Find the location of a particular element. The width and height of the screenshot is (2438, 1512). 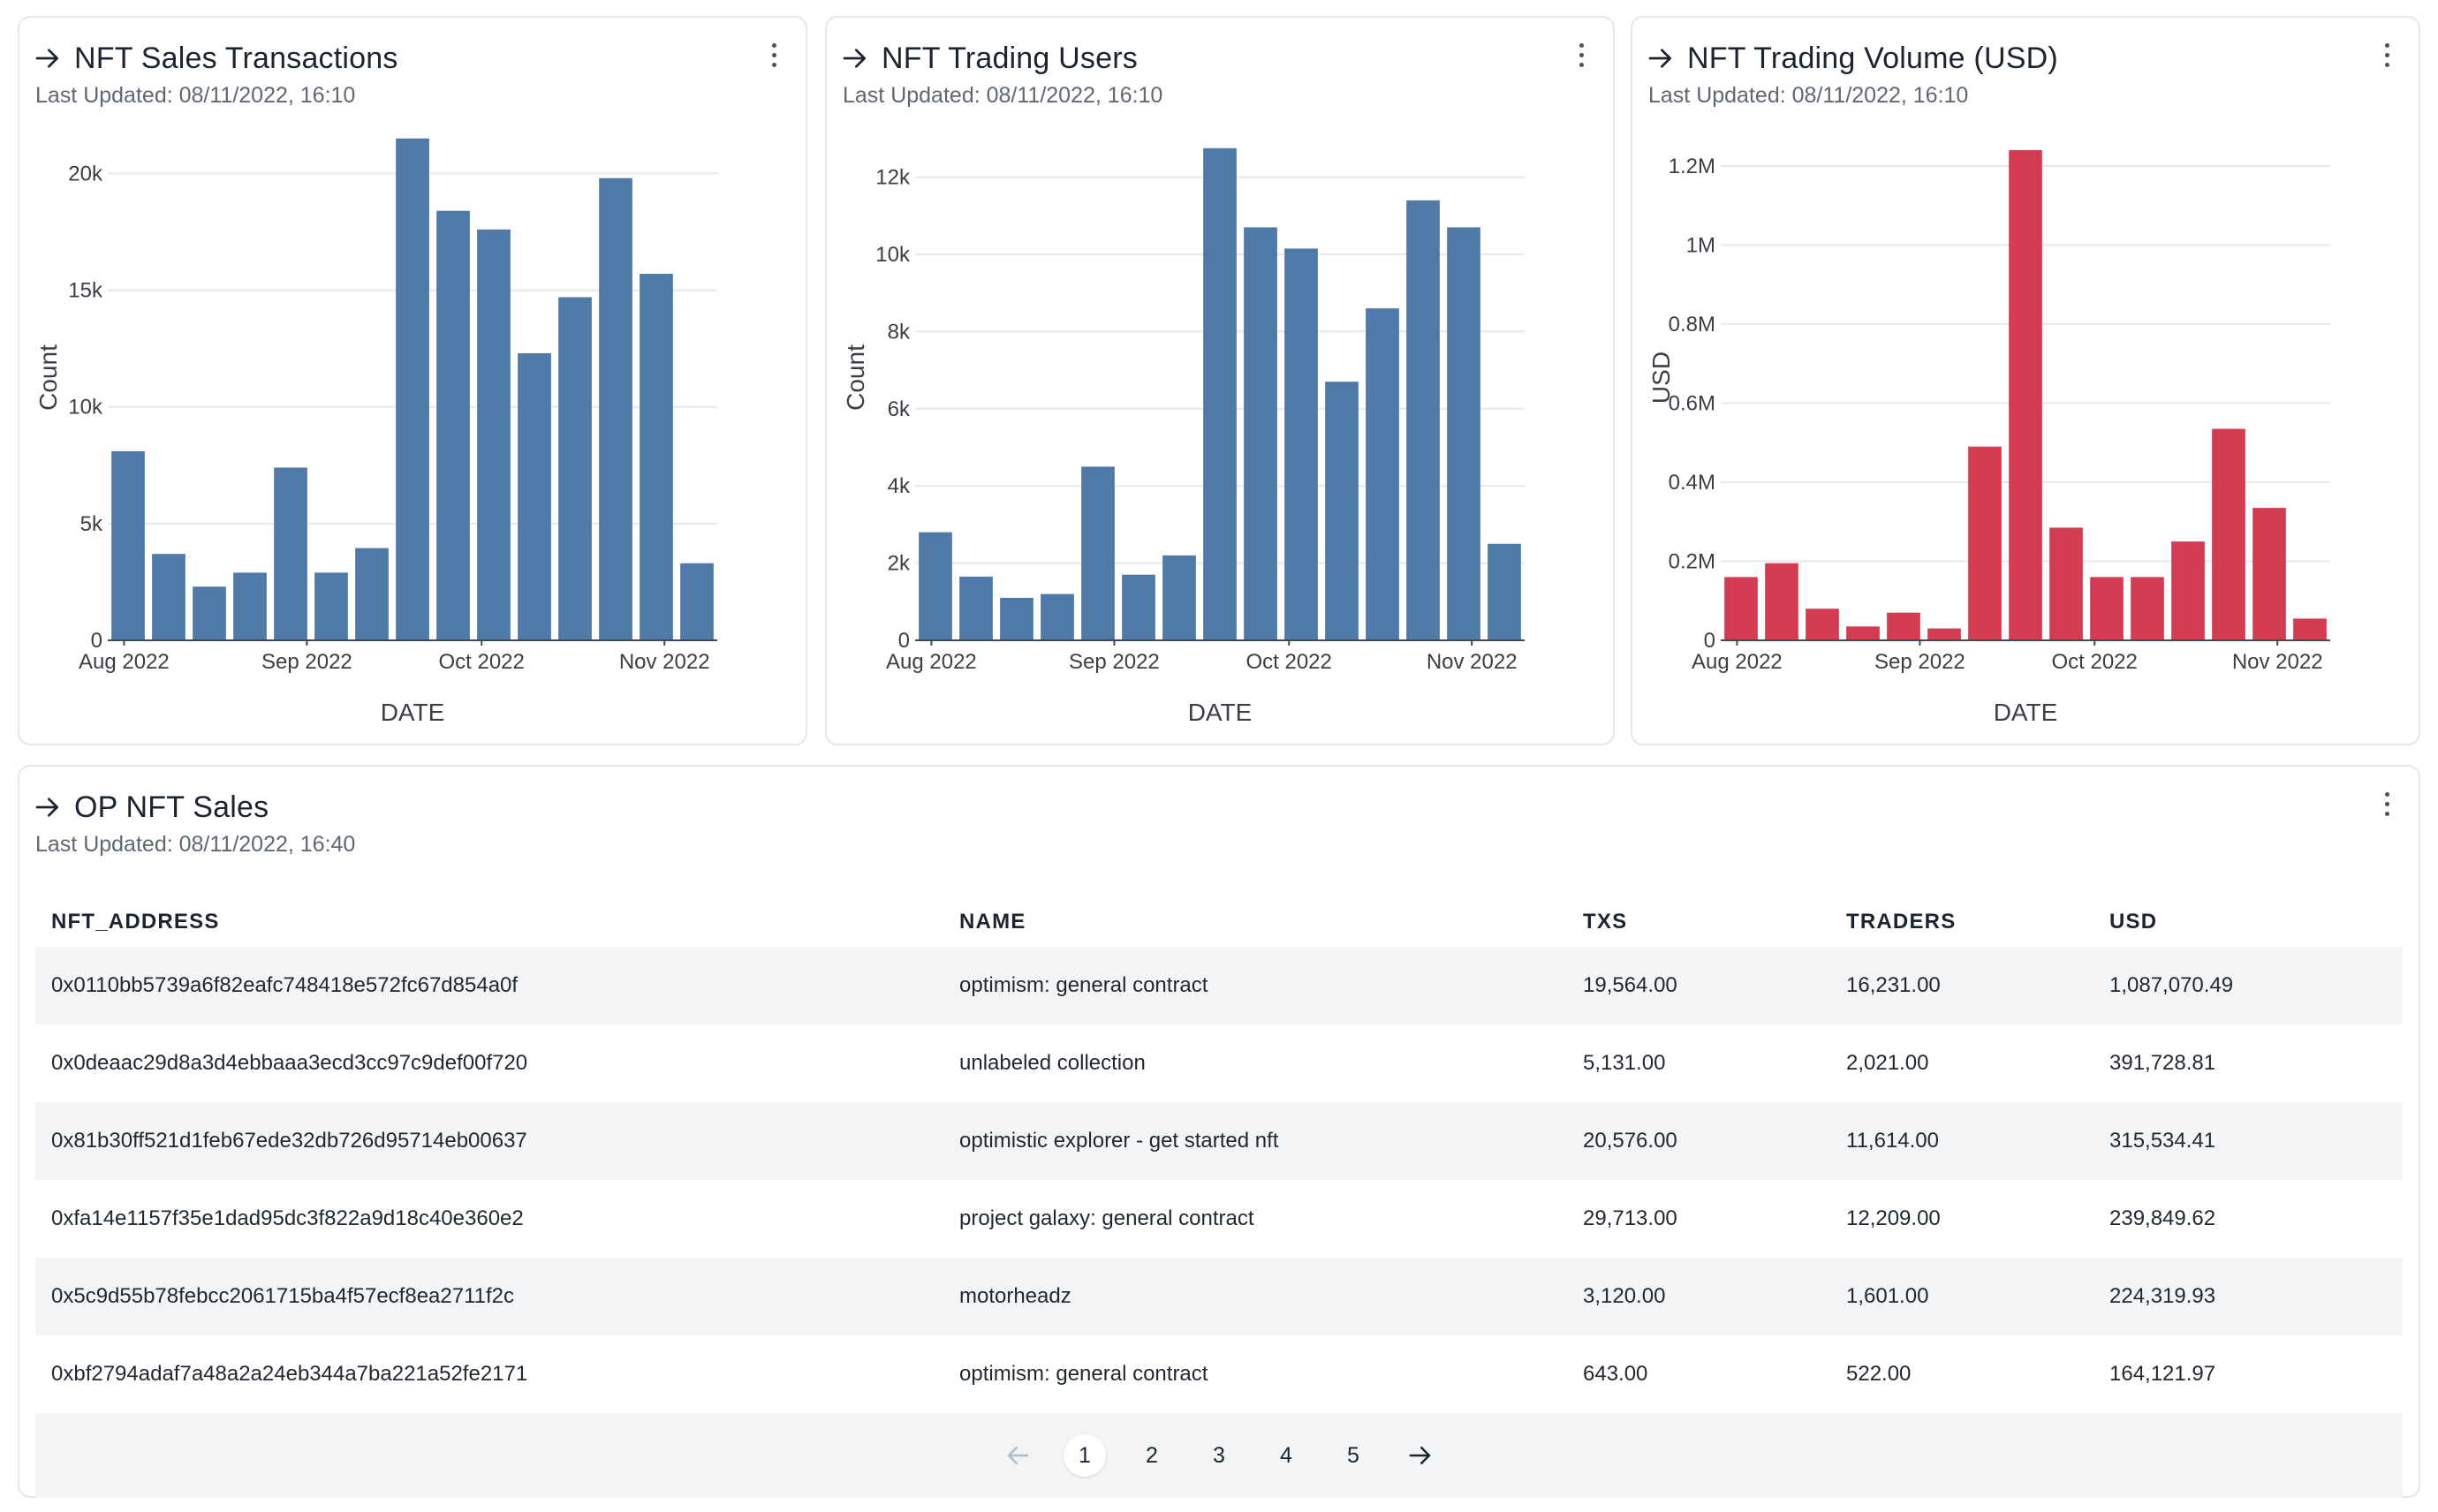

column-header-name: NAME is located at coordinates (992, 922).